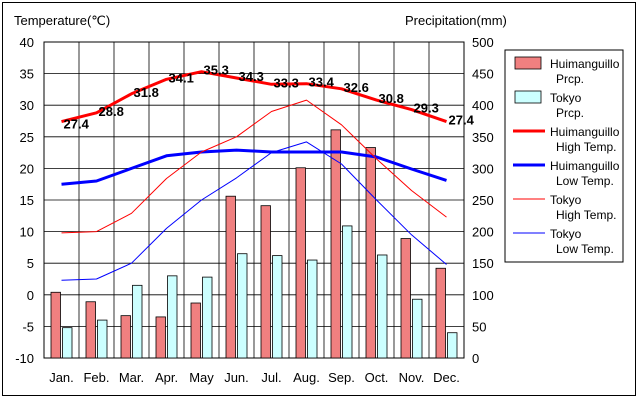 The width and height of the screenshot is (640, 400). What do you see at coordinates (146, 92) in the screenshot?
I see `data-label: 31.8` at bounding box center [146, 92].